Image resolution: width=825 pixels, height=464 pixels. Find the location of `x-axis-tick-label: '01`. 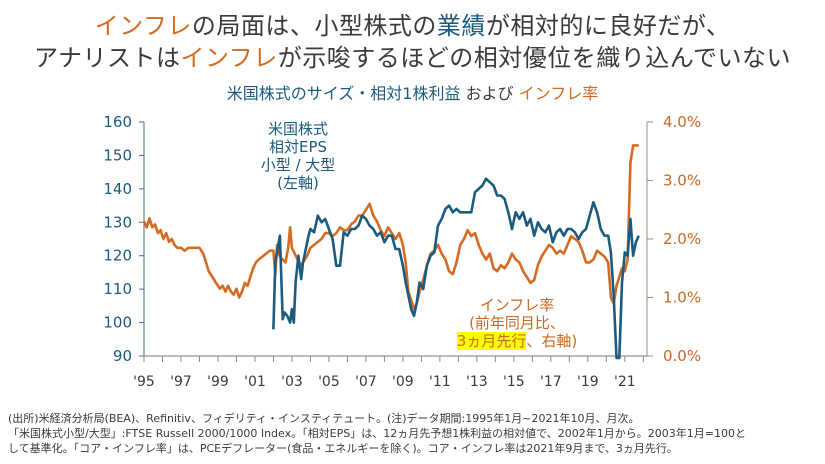

x-axis-tick-label: '01 is located at coordinates (255, 382).